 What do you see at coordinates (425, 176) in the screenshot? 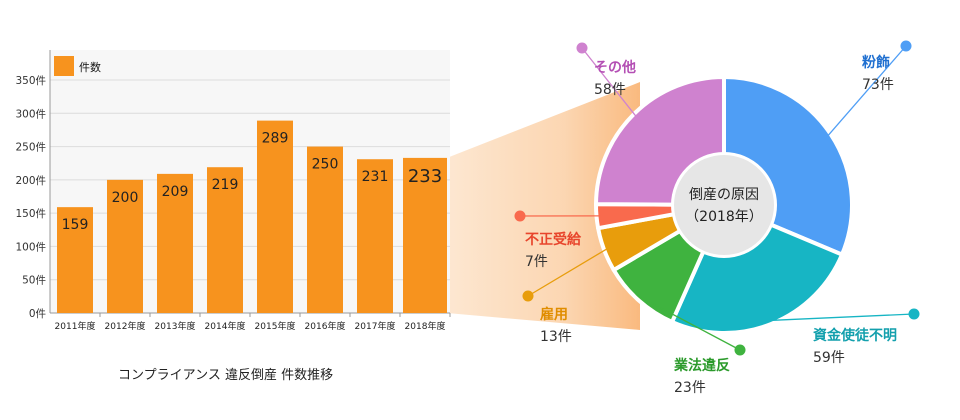
I see `bar-value-label: 233` at bounding box center [425, 176].